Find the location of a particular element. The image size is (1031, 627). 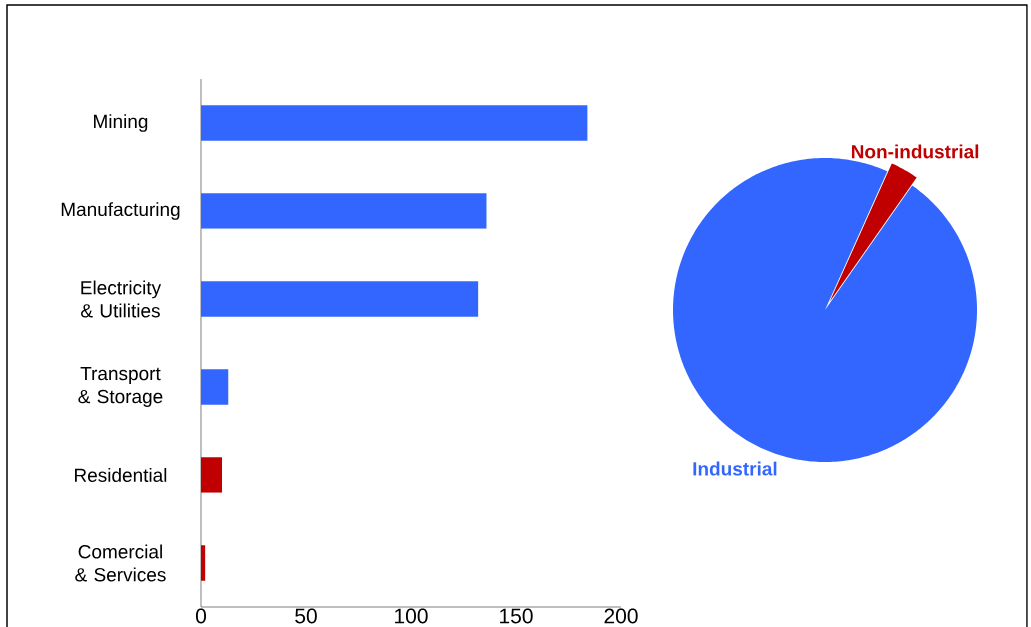

x-tick-label: 50 is located at coordinates (306, 616).